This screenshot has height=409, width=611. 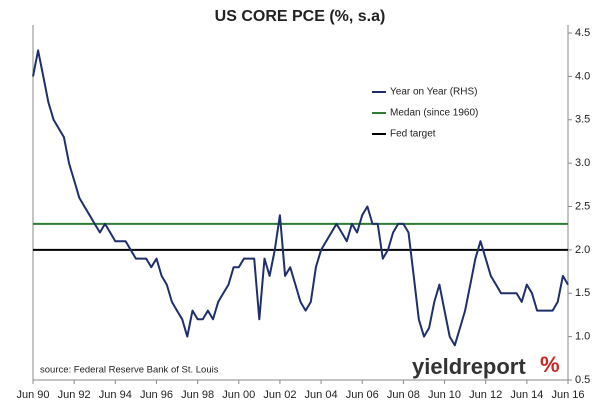 What do you see at coordinates (238, 395) in the screenshot?
I see `x-tick-label: Jun 00` at bounding box center [238, 395].